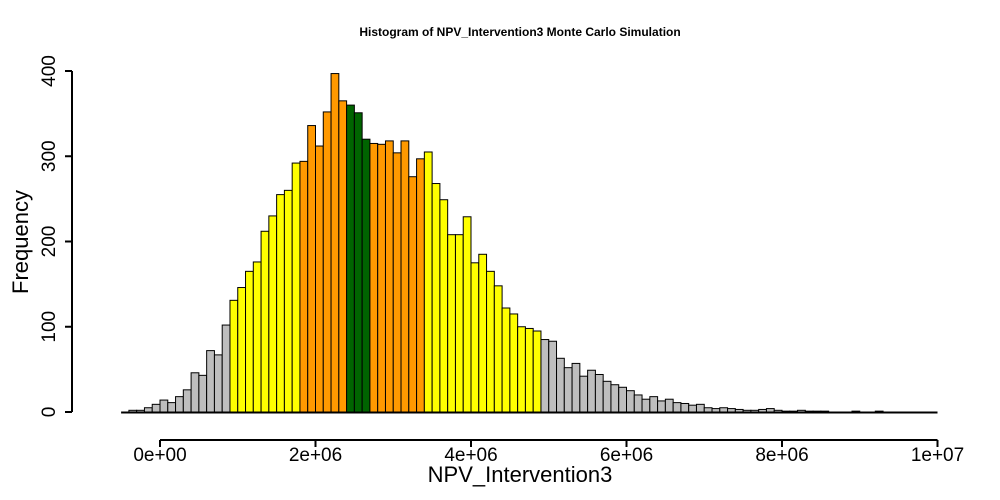  I want to click on y-axis-title: Frequency, so click(20, 242).